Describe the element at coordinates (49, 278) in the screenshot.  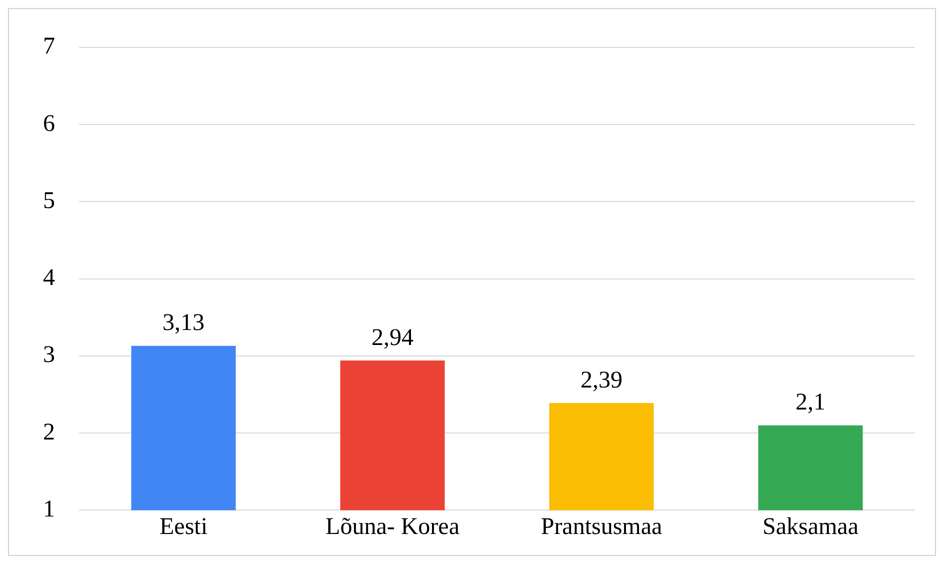
I see `y-tick-label: 4` at that location.